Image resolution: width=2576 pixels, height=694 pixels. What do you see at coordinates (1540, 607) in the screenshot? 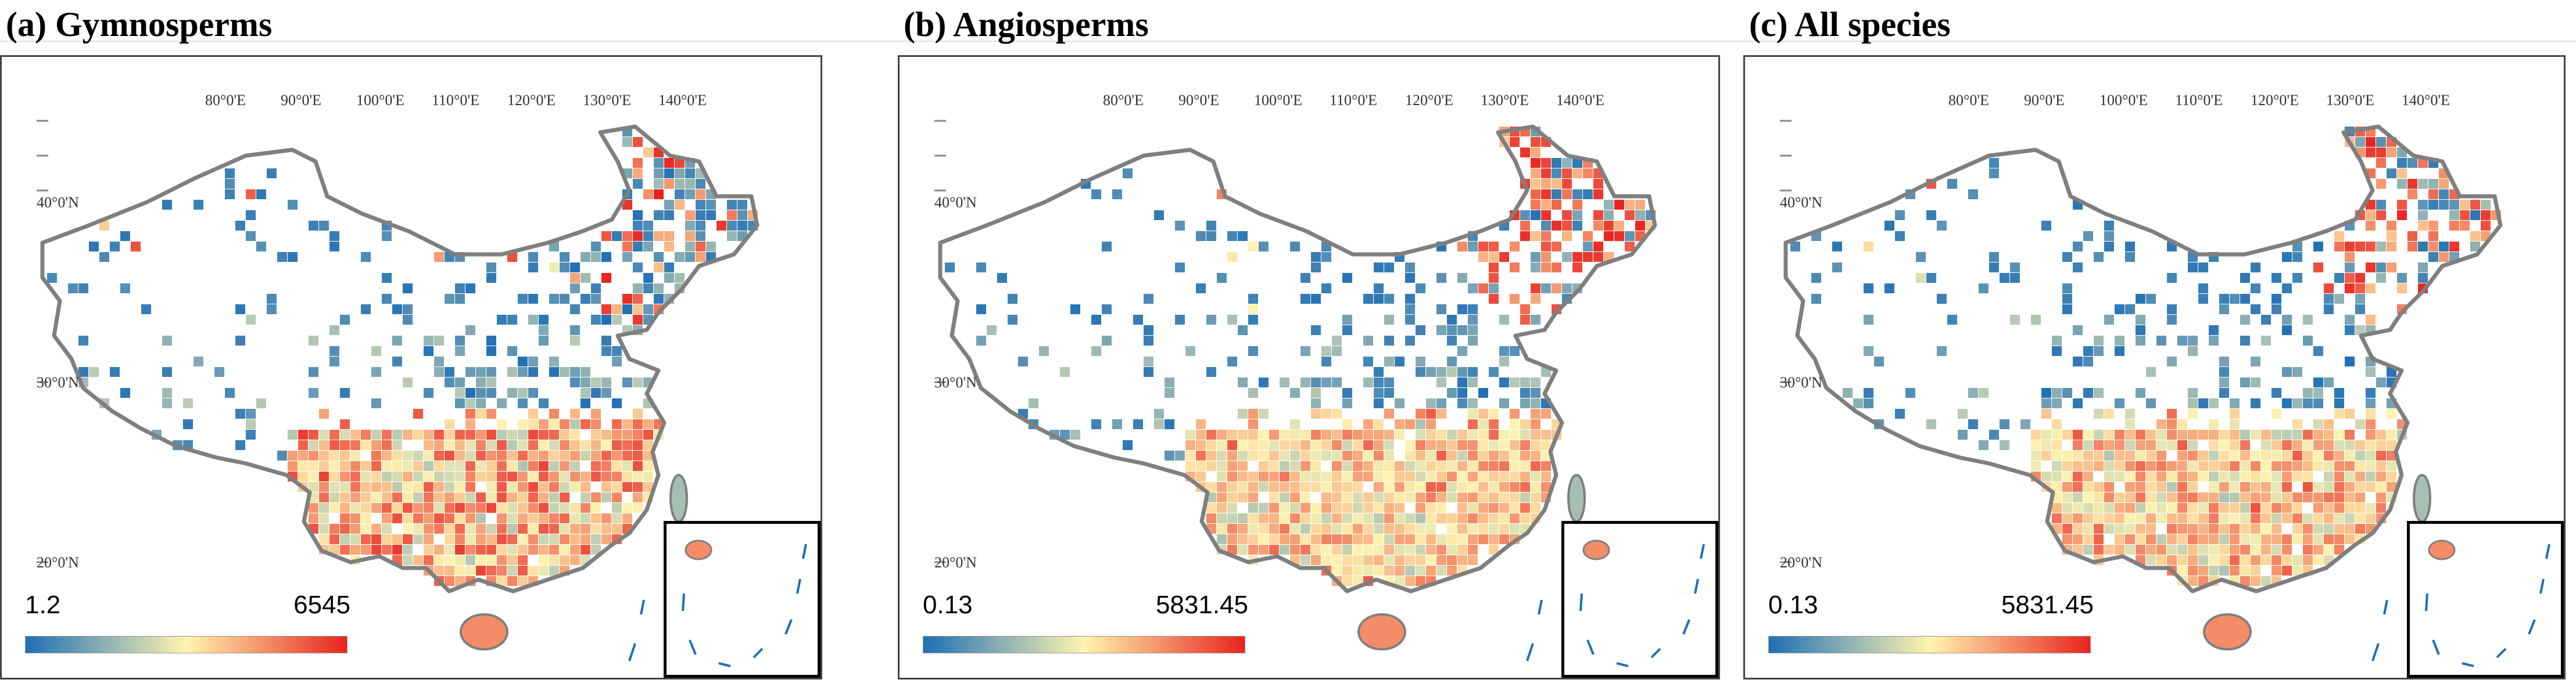
I see `maritime-boundary-dash` at bounding box center [1540, 607].